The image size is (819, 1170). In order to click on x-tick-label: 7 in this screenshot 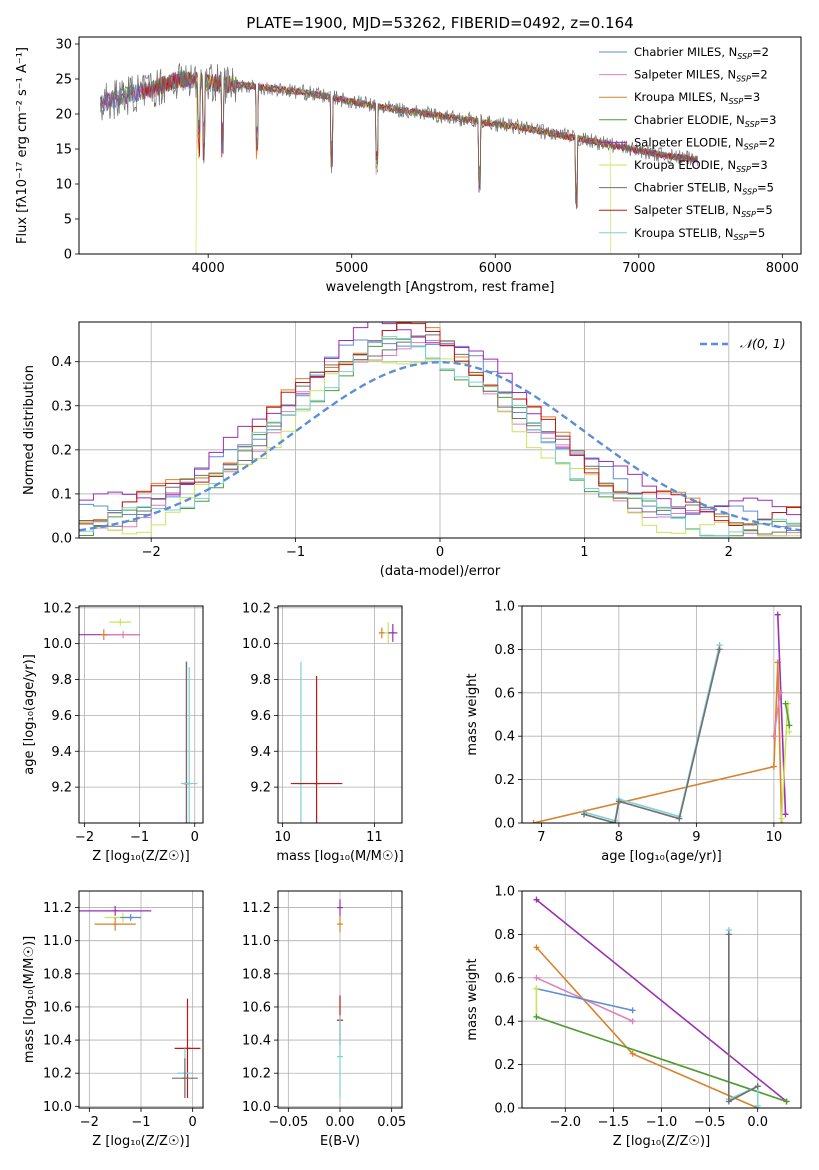, I will do `click(541, 837)`.